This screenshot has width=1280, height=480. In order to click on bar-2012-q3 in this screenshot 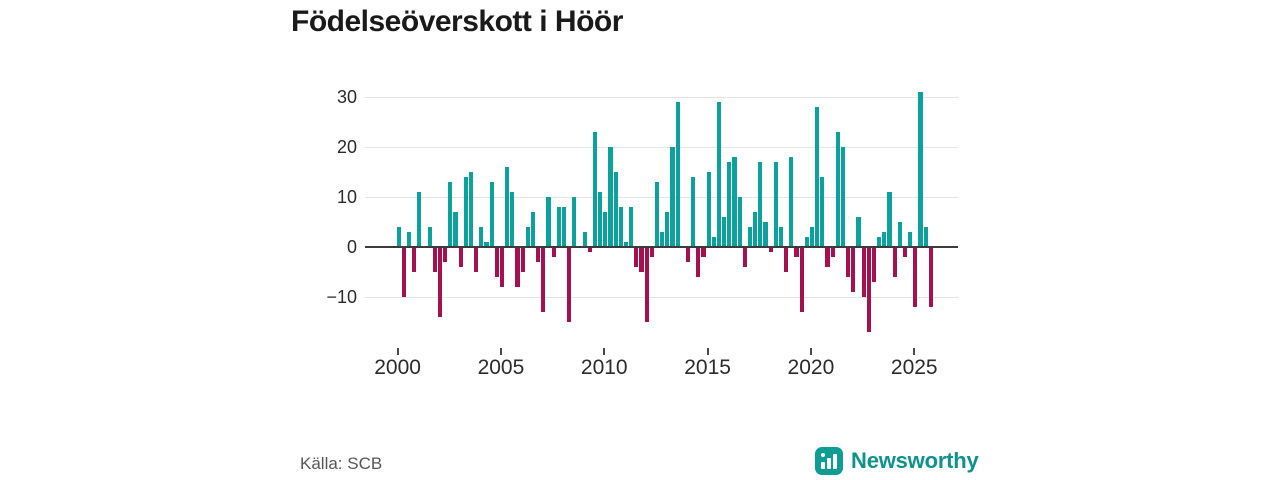, I will do `click(657, 214)`.